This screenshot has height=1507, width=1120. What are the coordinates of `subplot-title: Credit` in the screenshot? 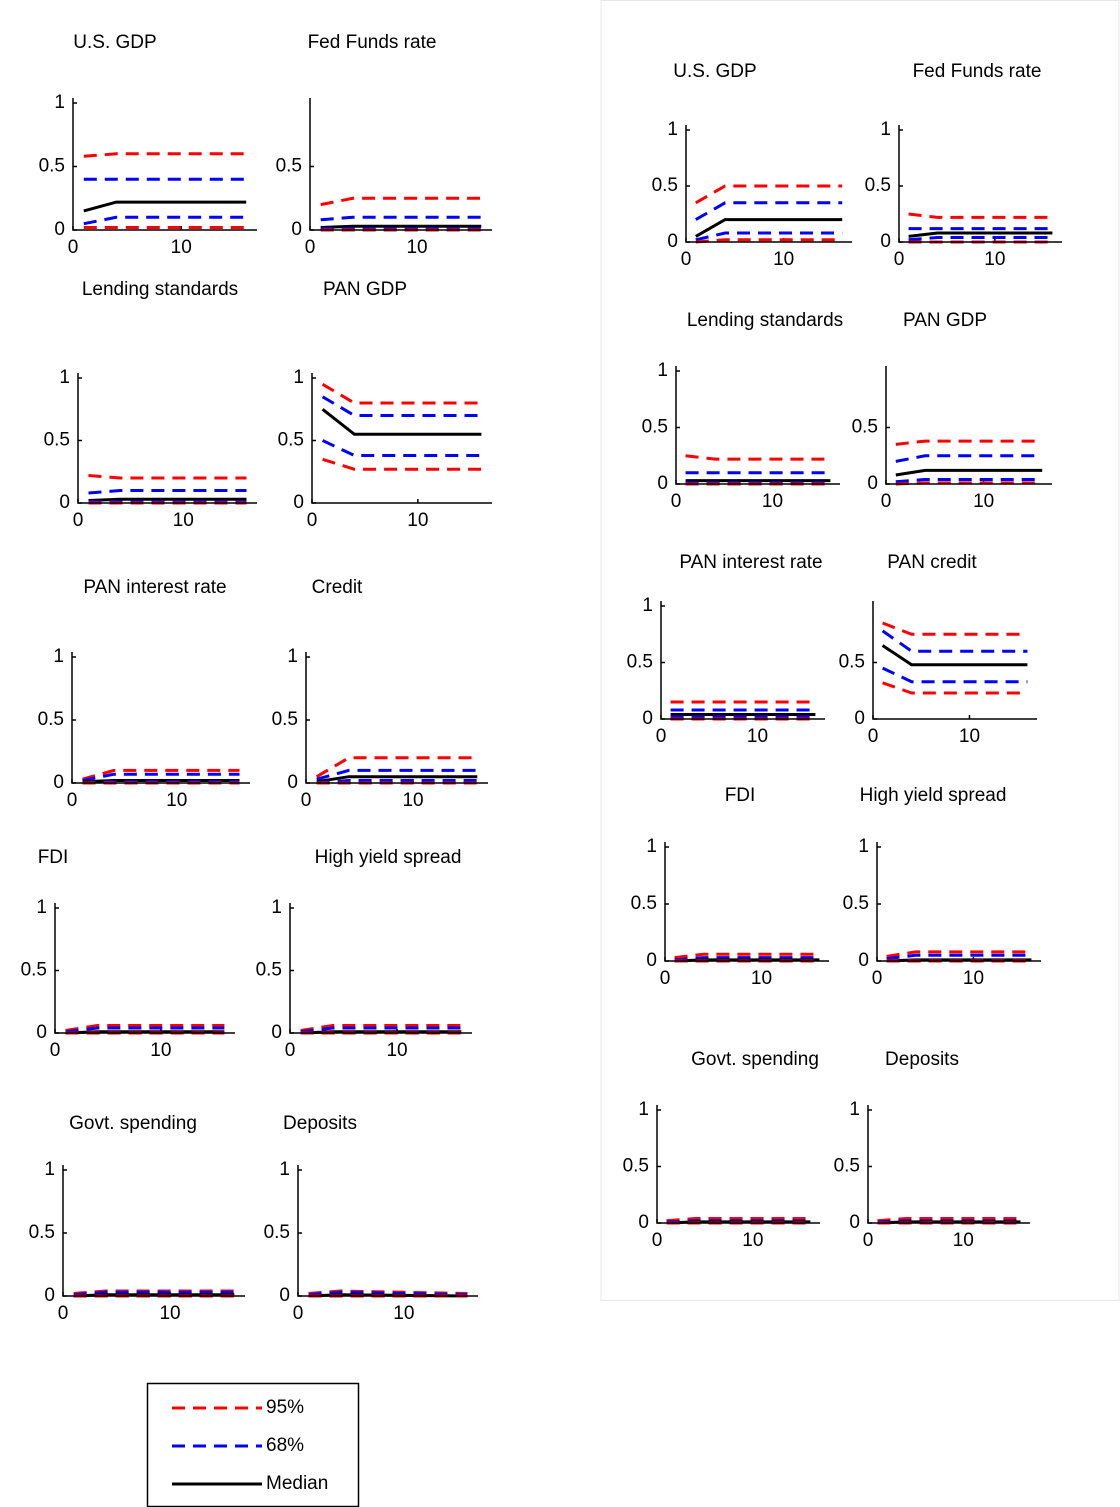 It's located at (337, 587).